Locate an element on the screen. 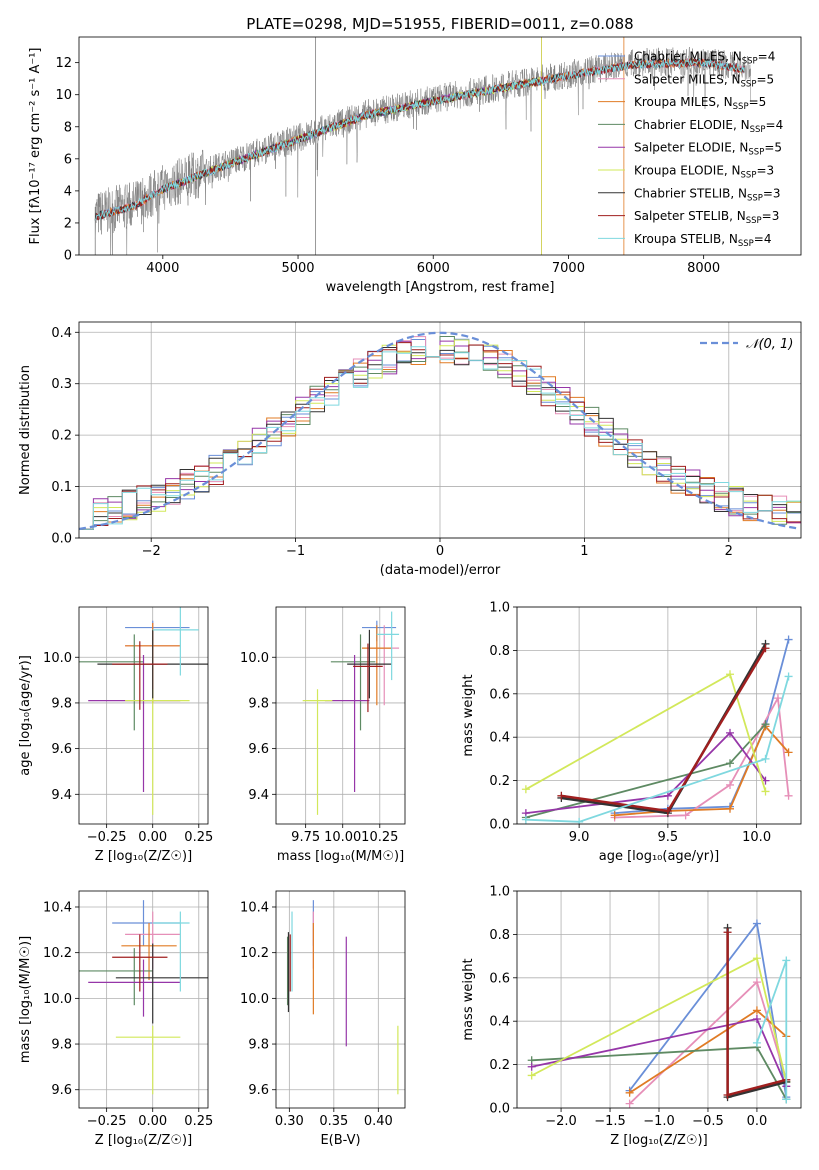 This screenshot has width=819, height=1170. weight_vs_age-series-kroupa-stelib is located at coordinates (657, 748).